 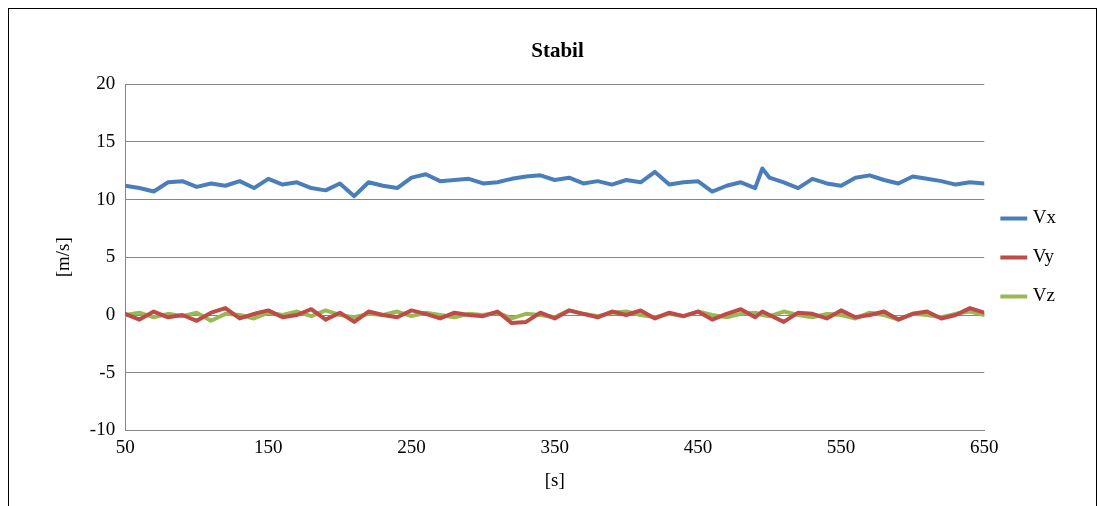 What do you see at coordinates (554, 479) in the screenshot?
I see `x-axis-title: [s]` at bounding box center [554, 479].